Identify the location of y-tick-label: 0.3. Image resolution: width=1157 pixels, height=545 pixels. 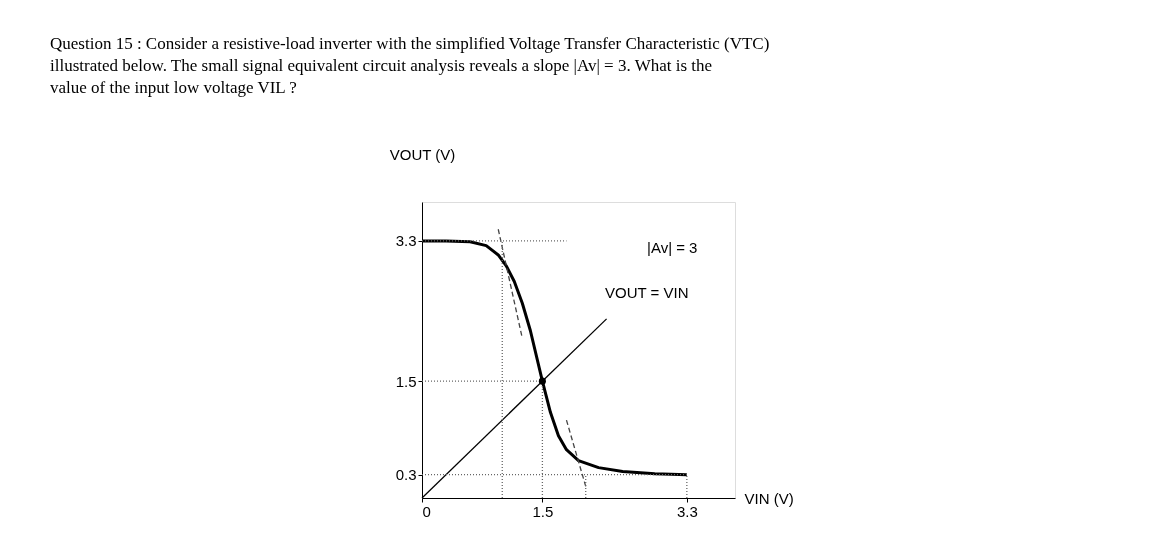
(406, 475).